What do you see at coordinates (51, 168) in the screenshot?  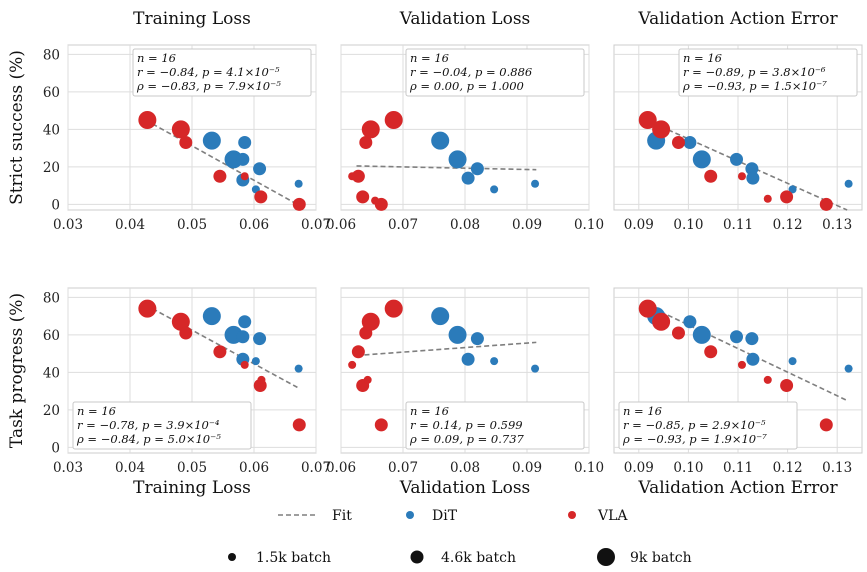 I see `y-tick-label: 20` at bounding box center [51, 168].